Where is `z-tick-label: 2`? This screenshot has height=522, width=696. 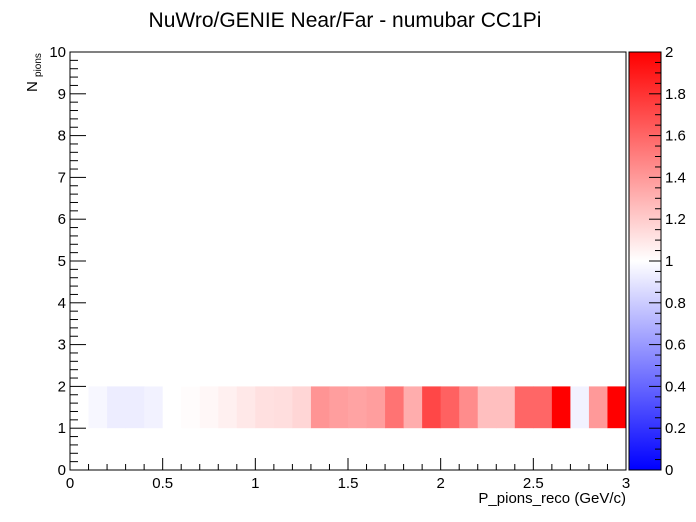 z-tick-label: 2 is located at coordinates (669, 52).